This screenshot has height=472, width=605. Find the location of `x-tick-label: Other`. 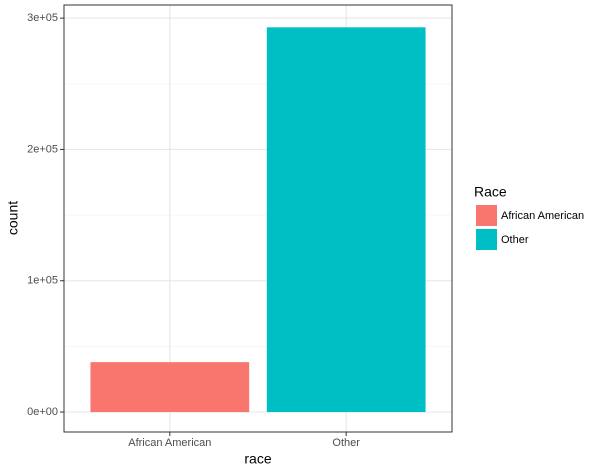

x-tick-label: Other is located at coordinates (346, 443).